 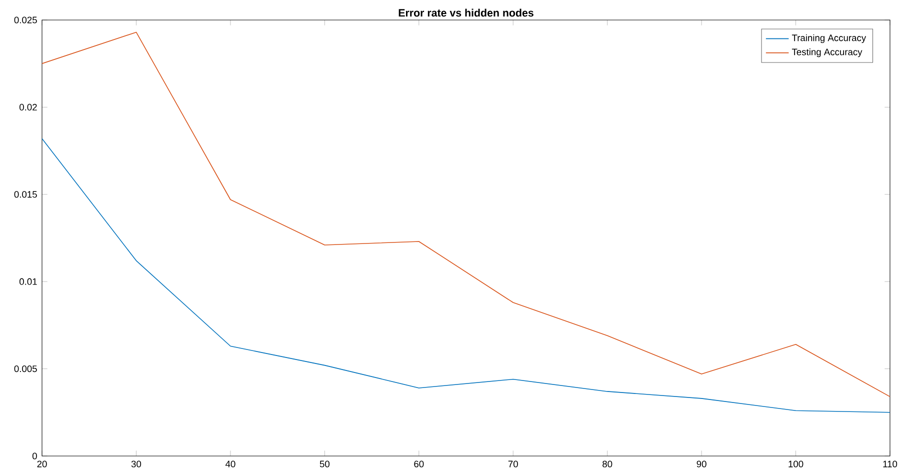 What do you see at coordinates (890, 464) in the screenshot?
I see `x-tick-label: 110` at bounding box center [890, 464].